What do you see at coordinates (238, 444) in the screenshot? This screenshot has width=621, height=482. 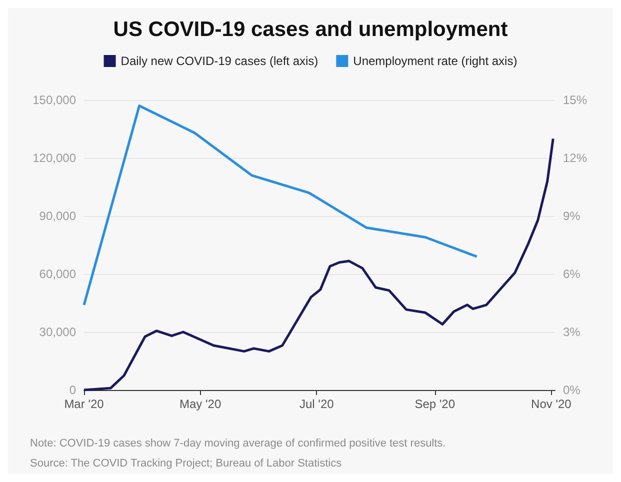 I see `text: Note: COVID-19 cases show 7-day moving average of confirmed positive test results.` at bounding box center [238, 444].